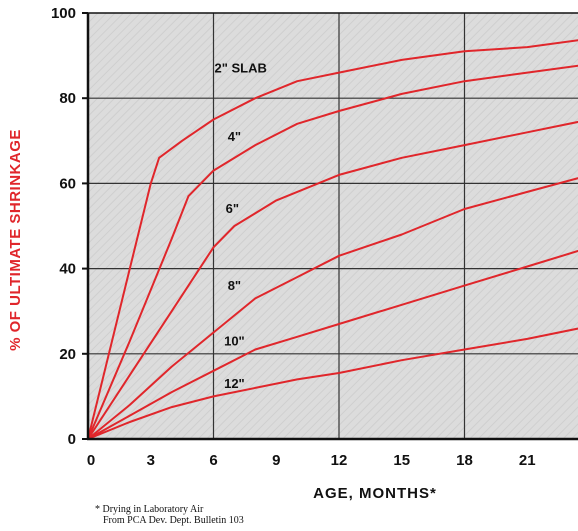  I want to click on x-tick-label: 3, so click(151, 460).